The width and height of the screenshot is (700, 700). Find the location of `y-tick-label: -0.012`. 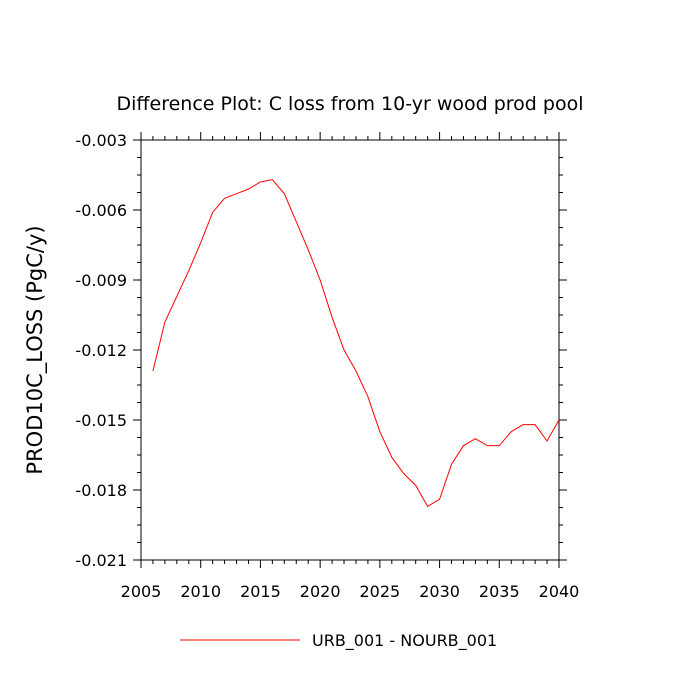

y-tick-label: -0.012 is located at coordinates (101, 350).